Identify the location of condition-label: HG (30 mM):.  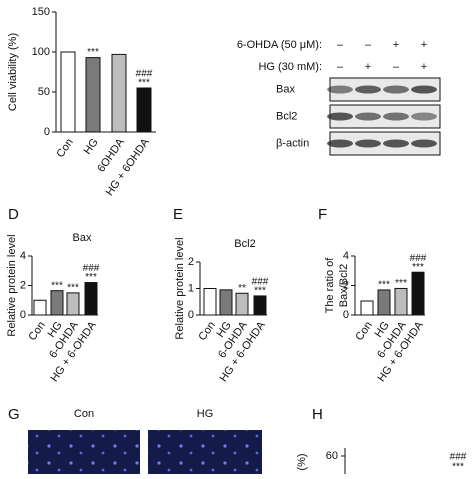
(290, 67).